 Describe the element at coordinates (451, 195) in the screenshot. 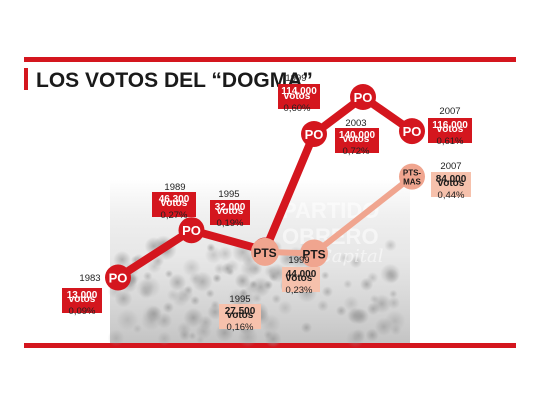

I see `data-label-percent: 0,44%` at that location.